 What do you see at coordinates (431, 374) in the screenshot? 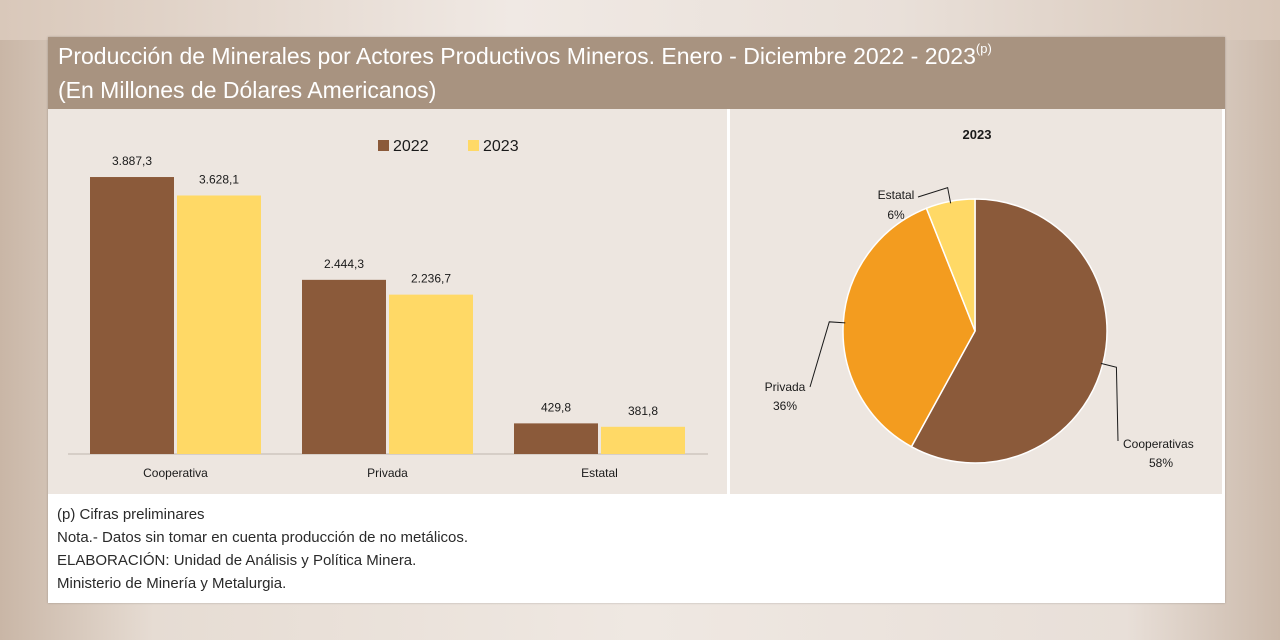
I see `bar-privada-2023` at bounding box center [431, 374].